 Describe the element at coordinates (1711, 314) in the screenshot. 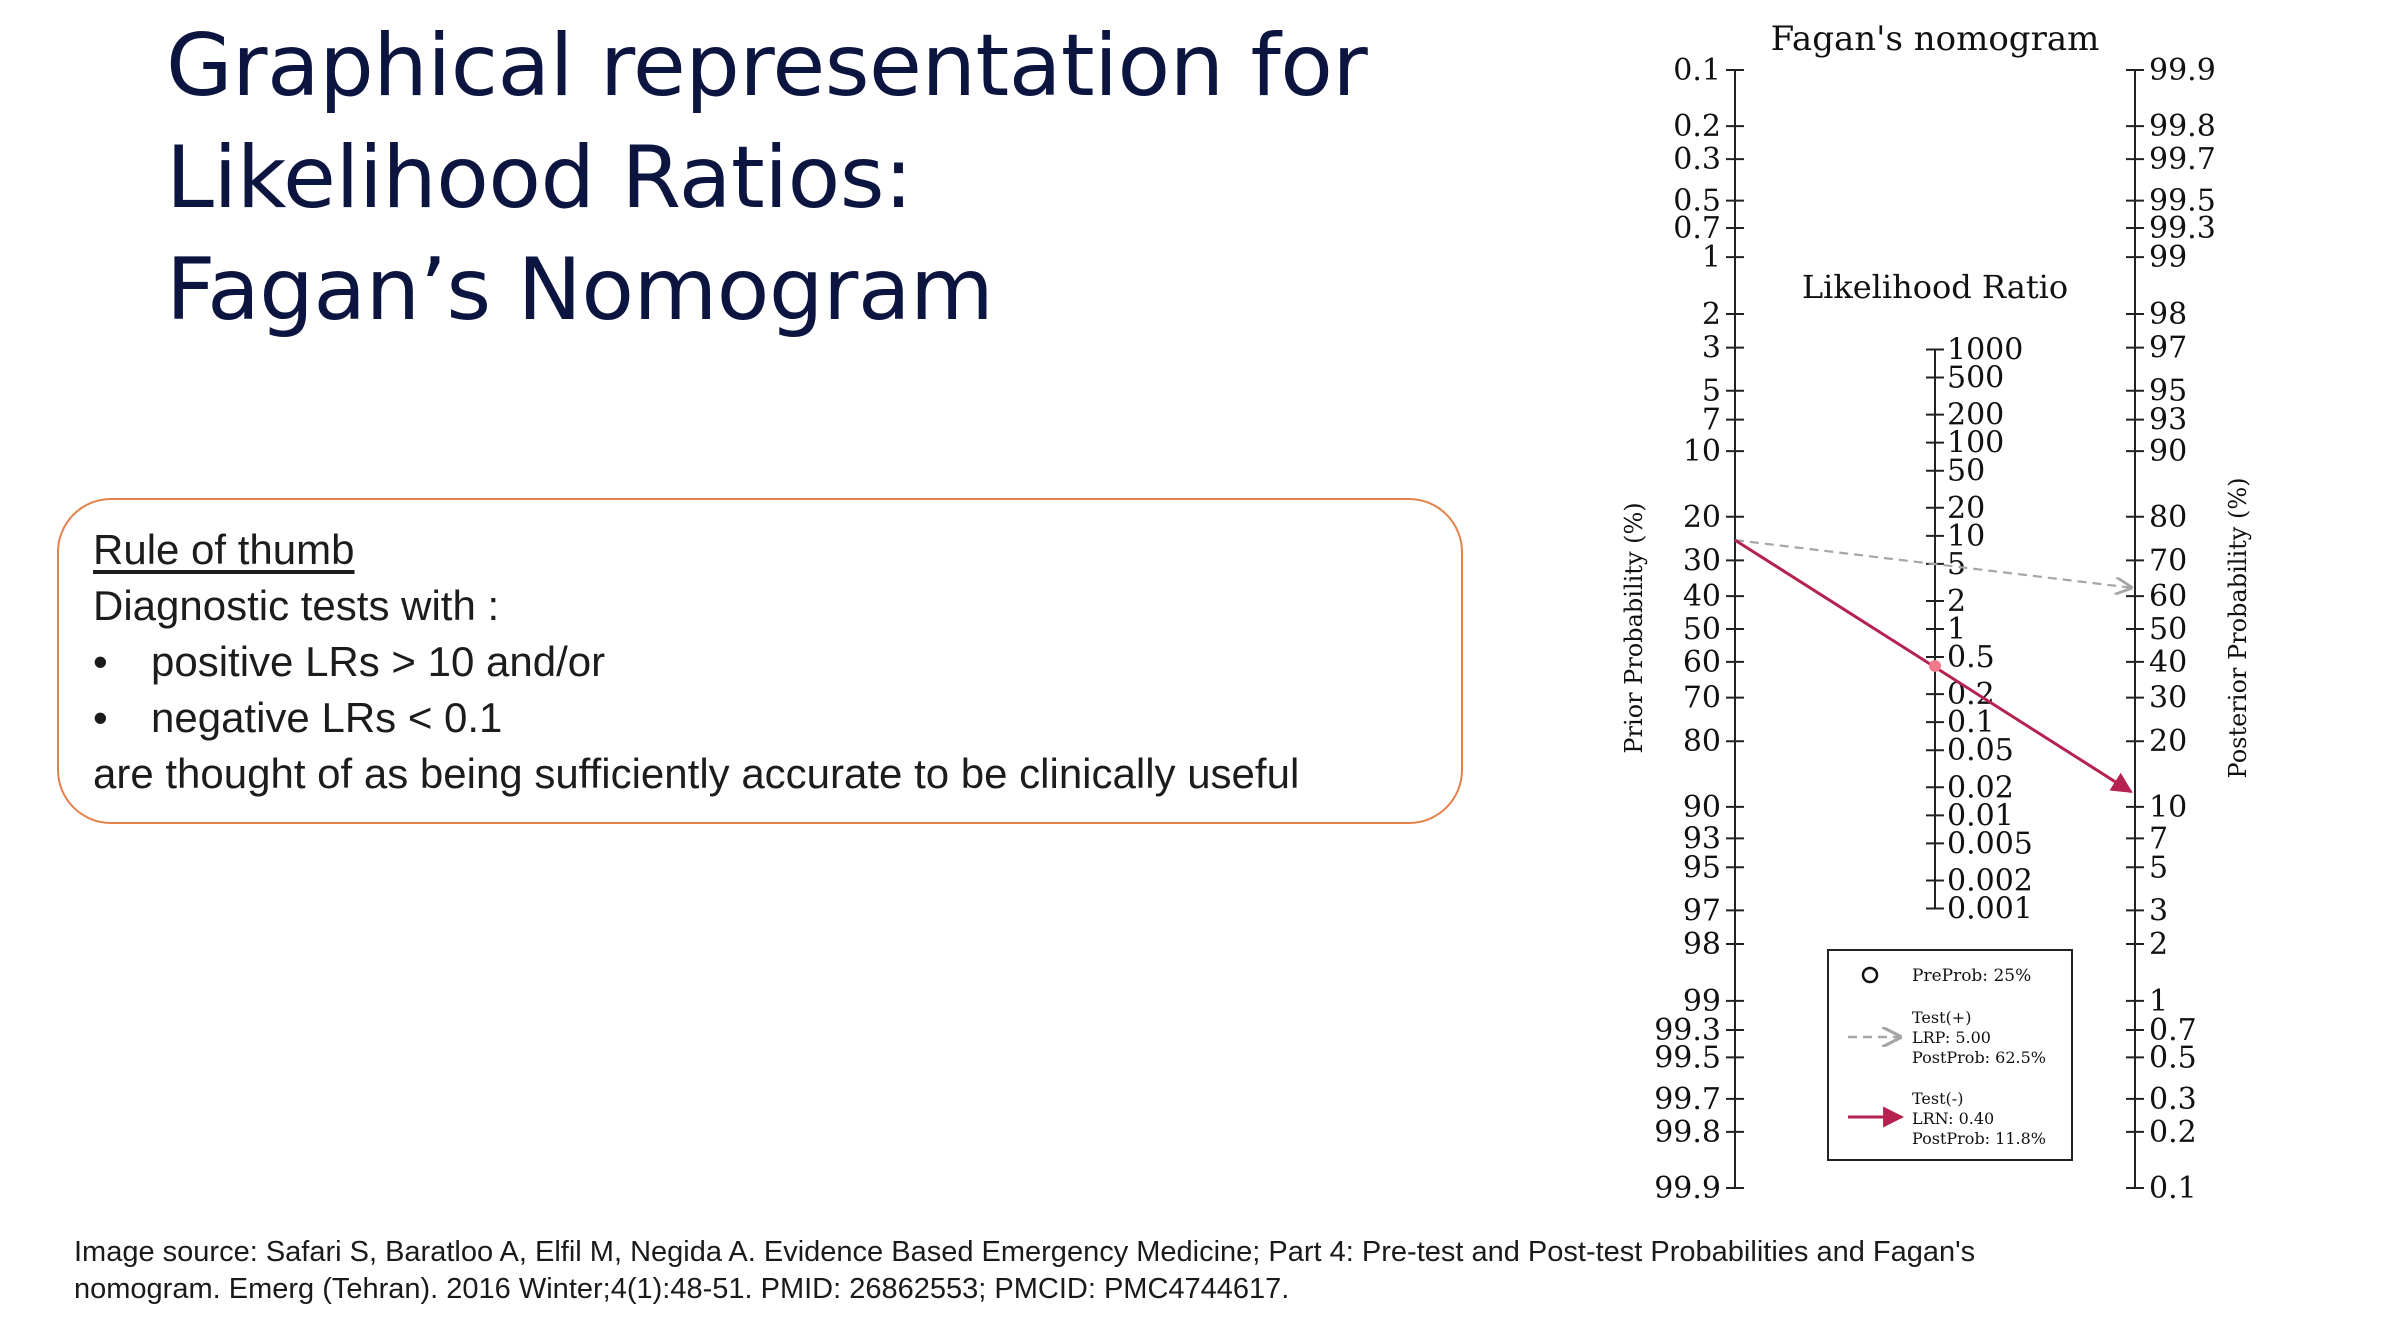

I see `left-axis-tick-label: 2` at that location.